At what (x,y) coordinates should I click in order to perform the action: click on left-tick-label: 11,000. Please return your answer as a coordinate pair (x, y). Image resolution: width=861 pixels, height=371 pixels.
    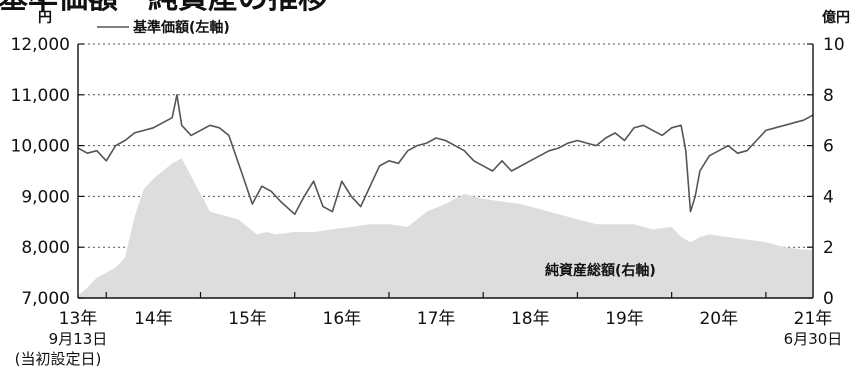
    Looking at the image, I should click on (40, 96).